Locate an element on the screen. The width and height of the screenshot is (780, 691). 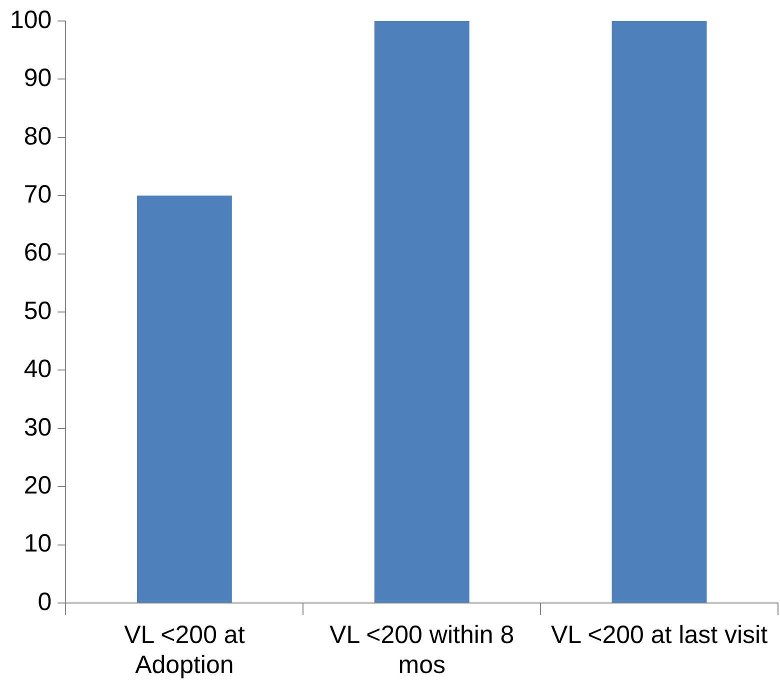
y-tick-label: 10 is located at coordinates (38, 544).